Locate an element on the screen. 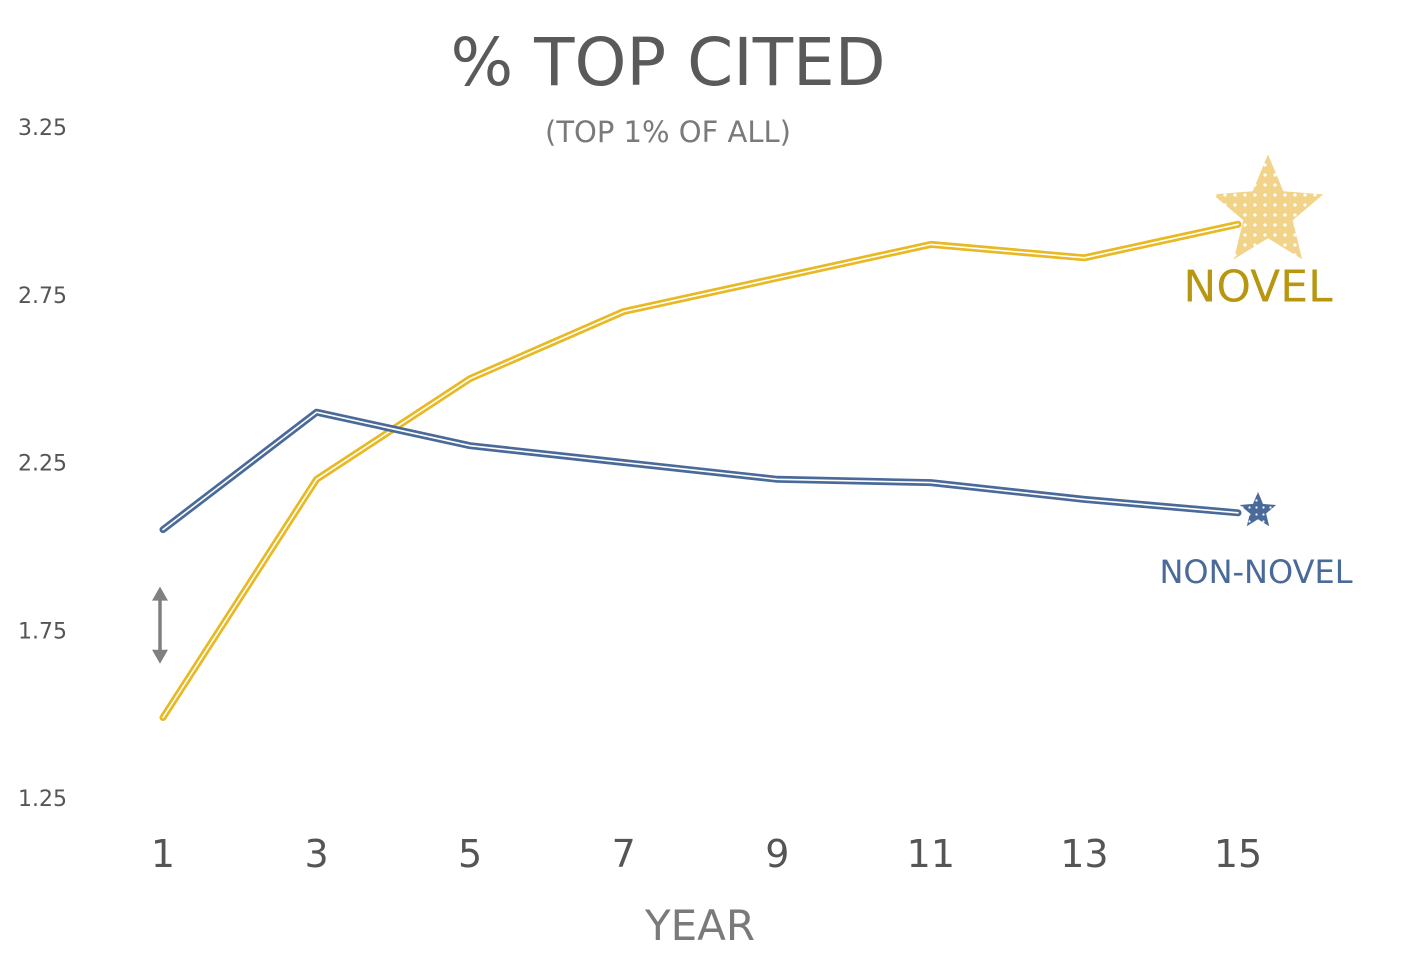 Image resolution: width=1427 pixels, height=972 pixels. x-axis-label: YEAR is located at coordinates (699, 925).